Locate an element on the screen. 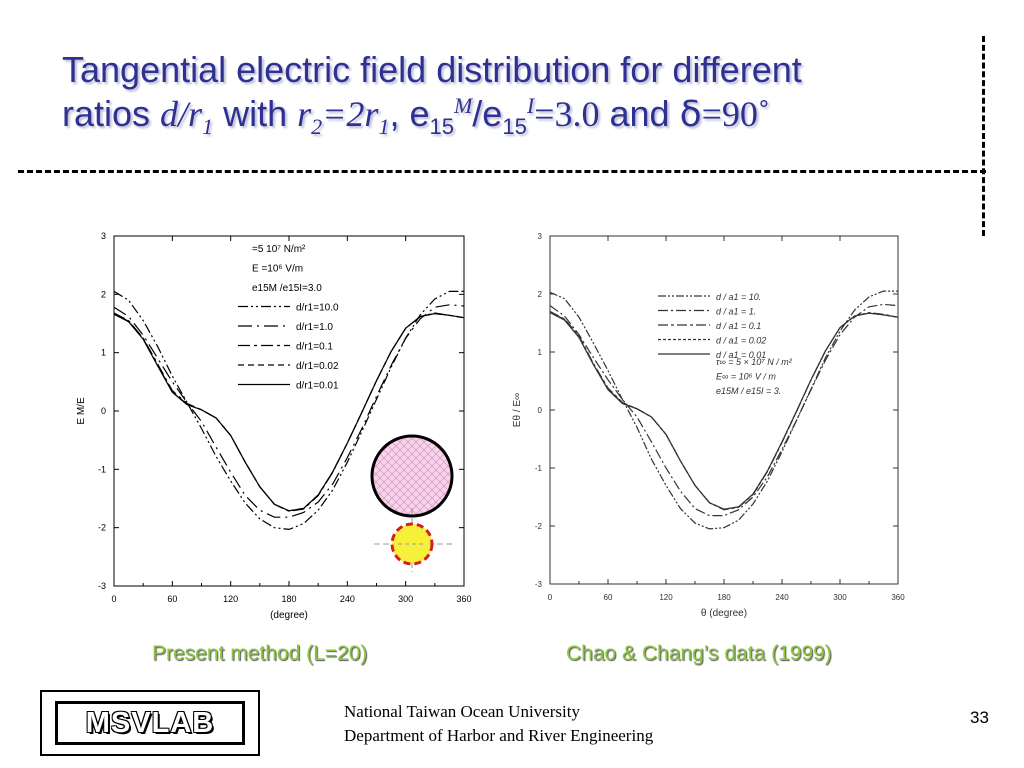 The width and height of the screenshot is (1024, 768). inclusion-diagram is located at coordinates (412, 503).